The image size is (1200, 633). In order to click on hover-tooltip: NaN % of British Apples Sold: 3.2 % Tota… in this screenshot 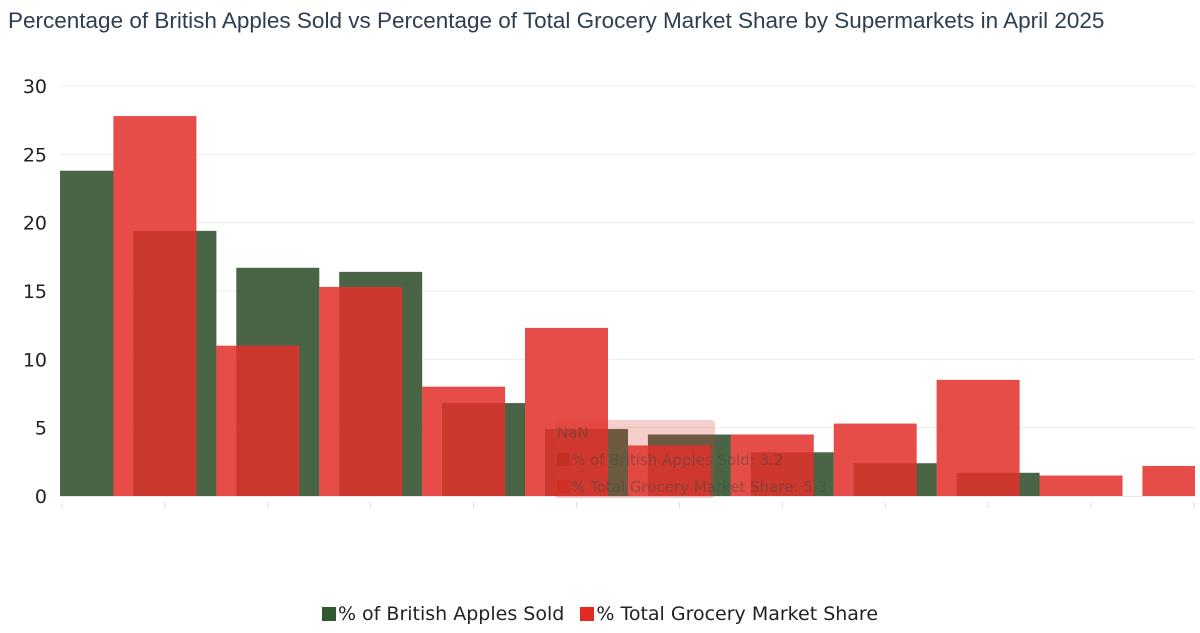, I will do `click(691, 459)`.